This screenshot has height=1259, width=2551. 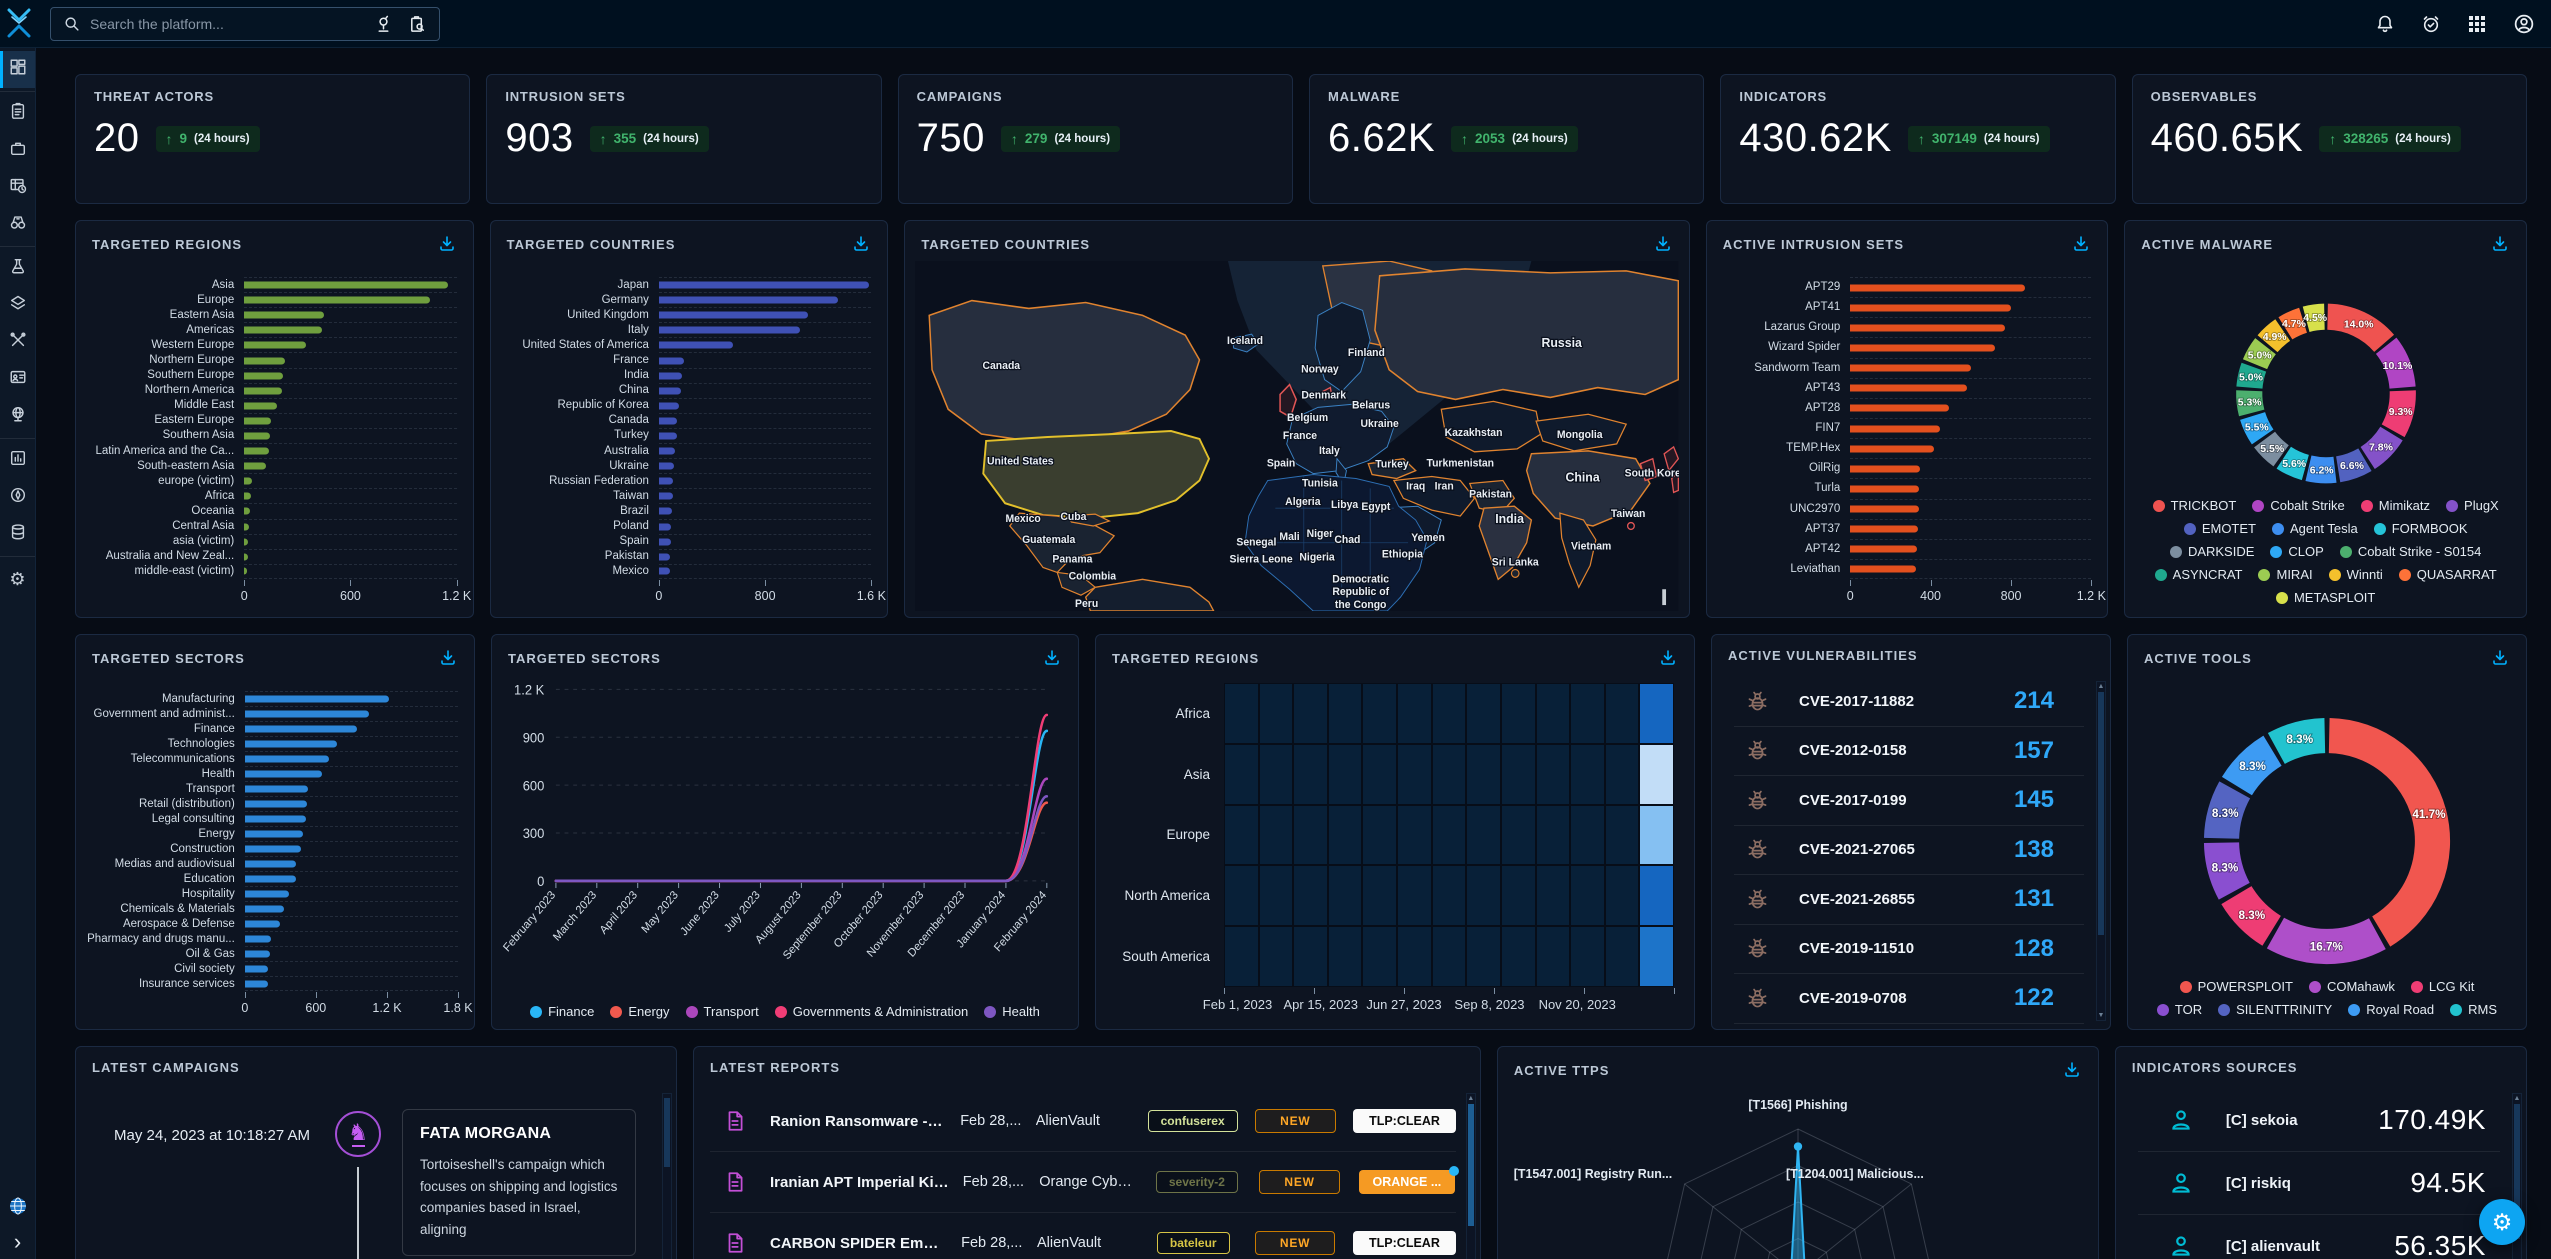 I want to click on bar-row: Oceania, so click(x=270, y=510).